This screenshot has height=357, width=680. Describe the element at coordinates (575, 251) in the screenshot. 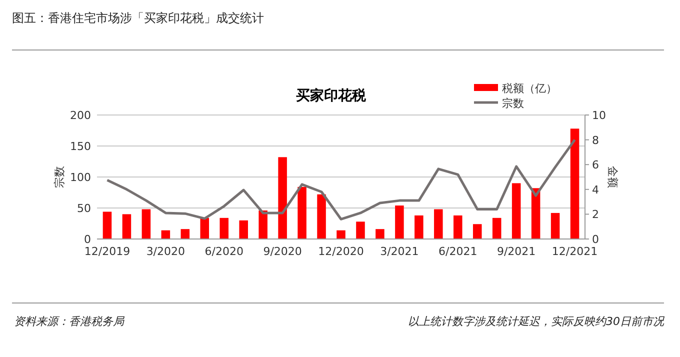

I see `x-tick-label: 12/2021` at that location.